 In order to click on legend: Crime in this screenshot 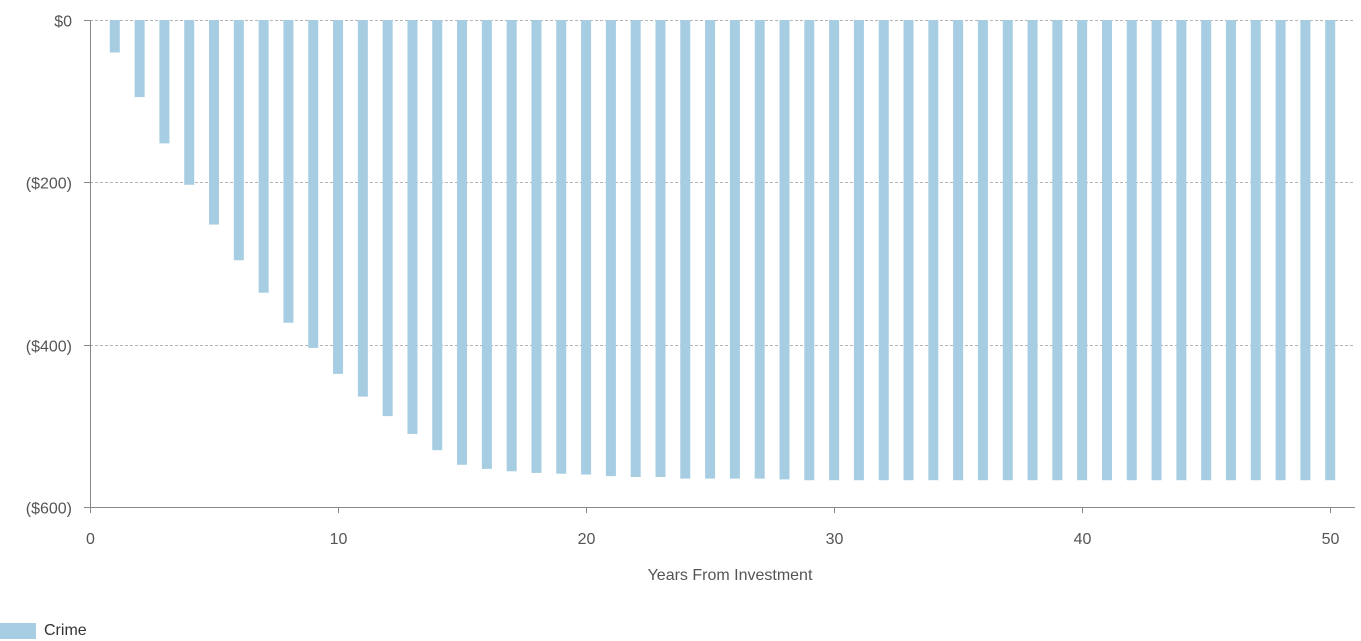, I will do `click(43, 631)`.